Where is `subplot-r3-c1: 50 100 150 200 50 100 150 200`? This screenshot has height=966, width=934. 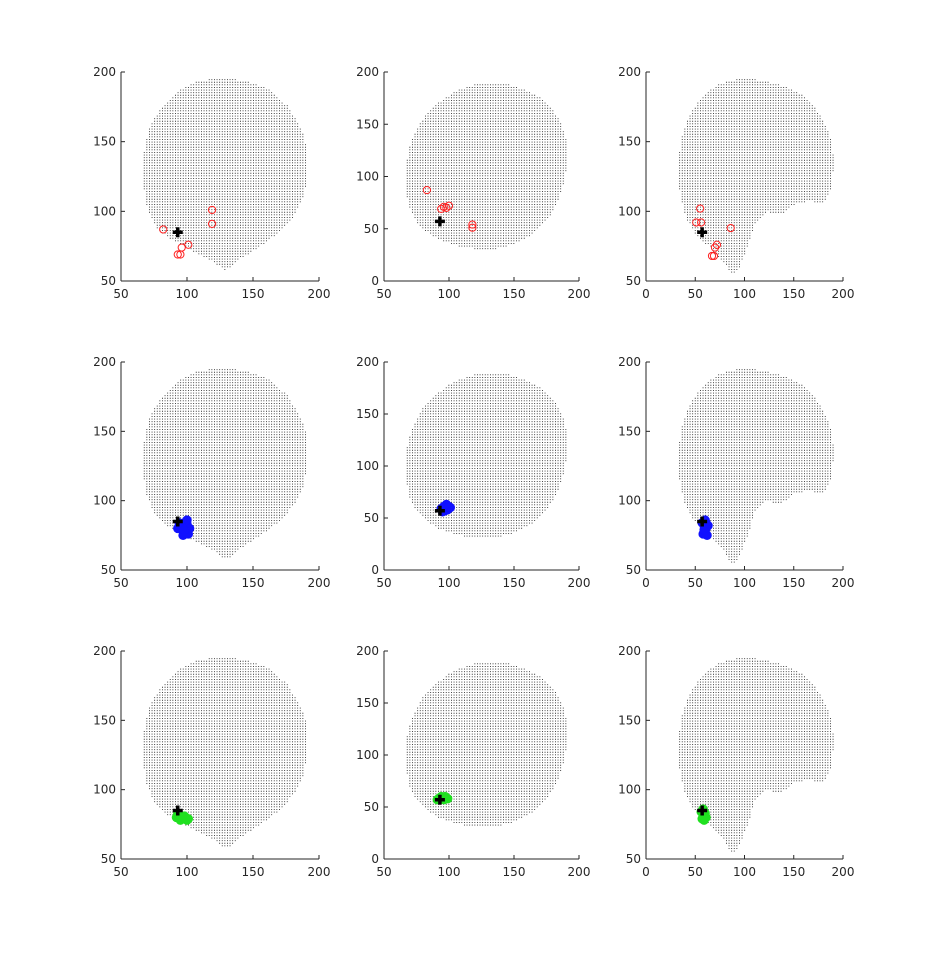
subplot-r3-c1: 50 100 150 200 50 100 150 200 is located at coordinates (211, 761).